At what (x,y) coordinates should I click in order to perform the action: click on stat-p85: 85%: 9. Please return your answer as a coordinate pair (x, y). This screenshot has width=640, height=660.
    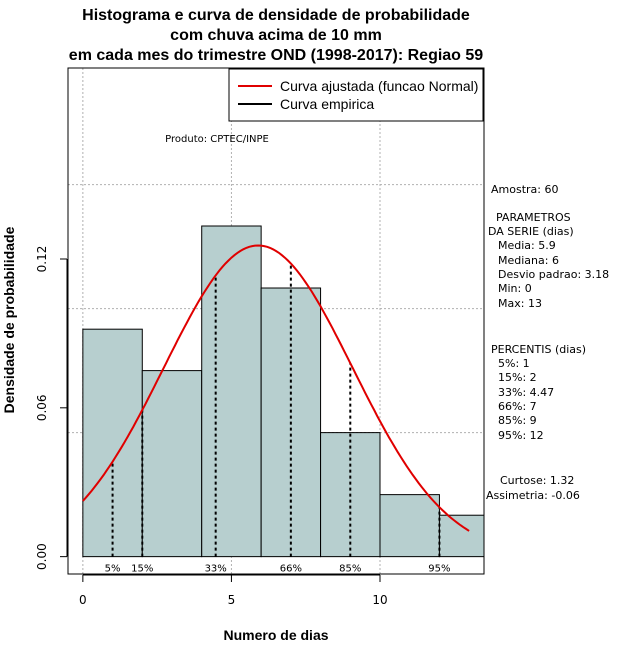
    Looking at the image, I should click on (517, 420).